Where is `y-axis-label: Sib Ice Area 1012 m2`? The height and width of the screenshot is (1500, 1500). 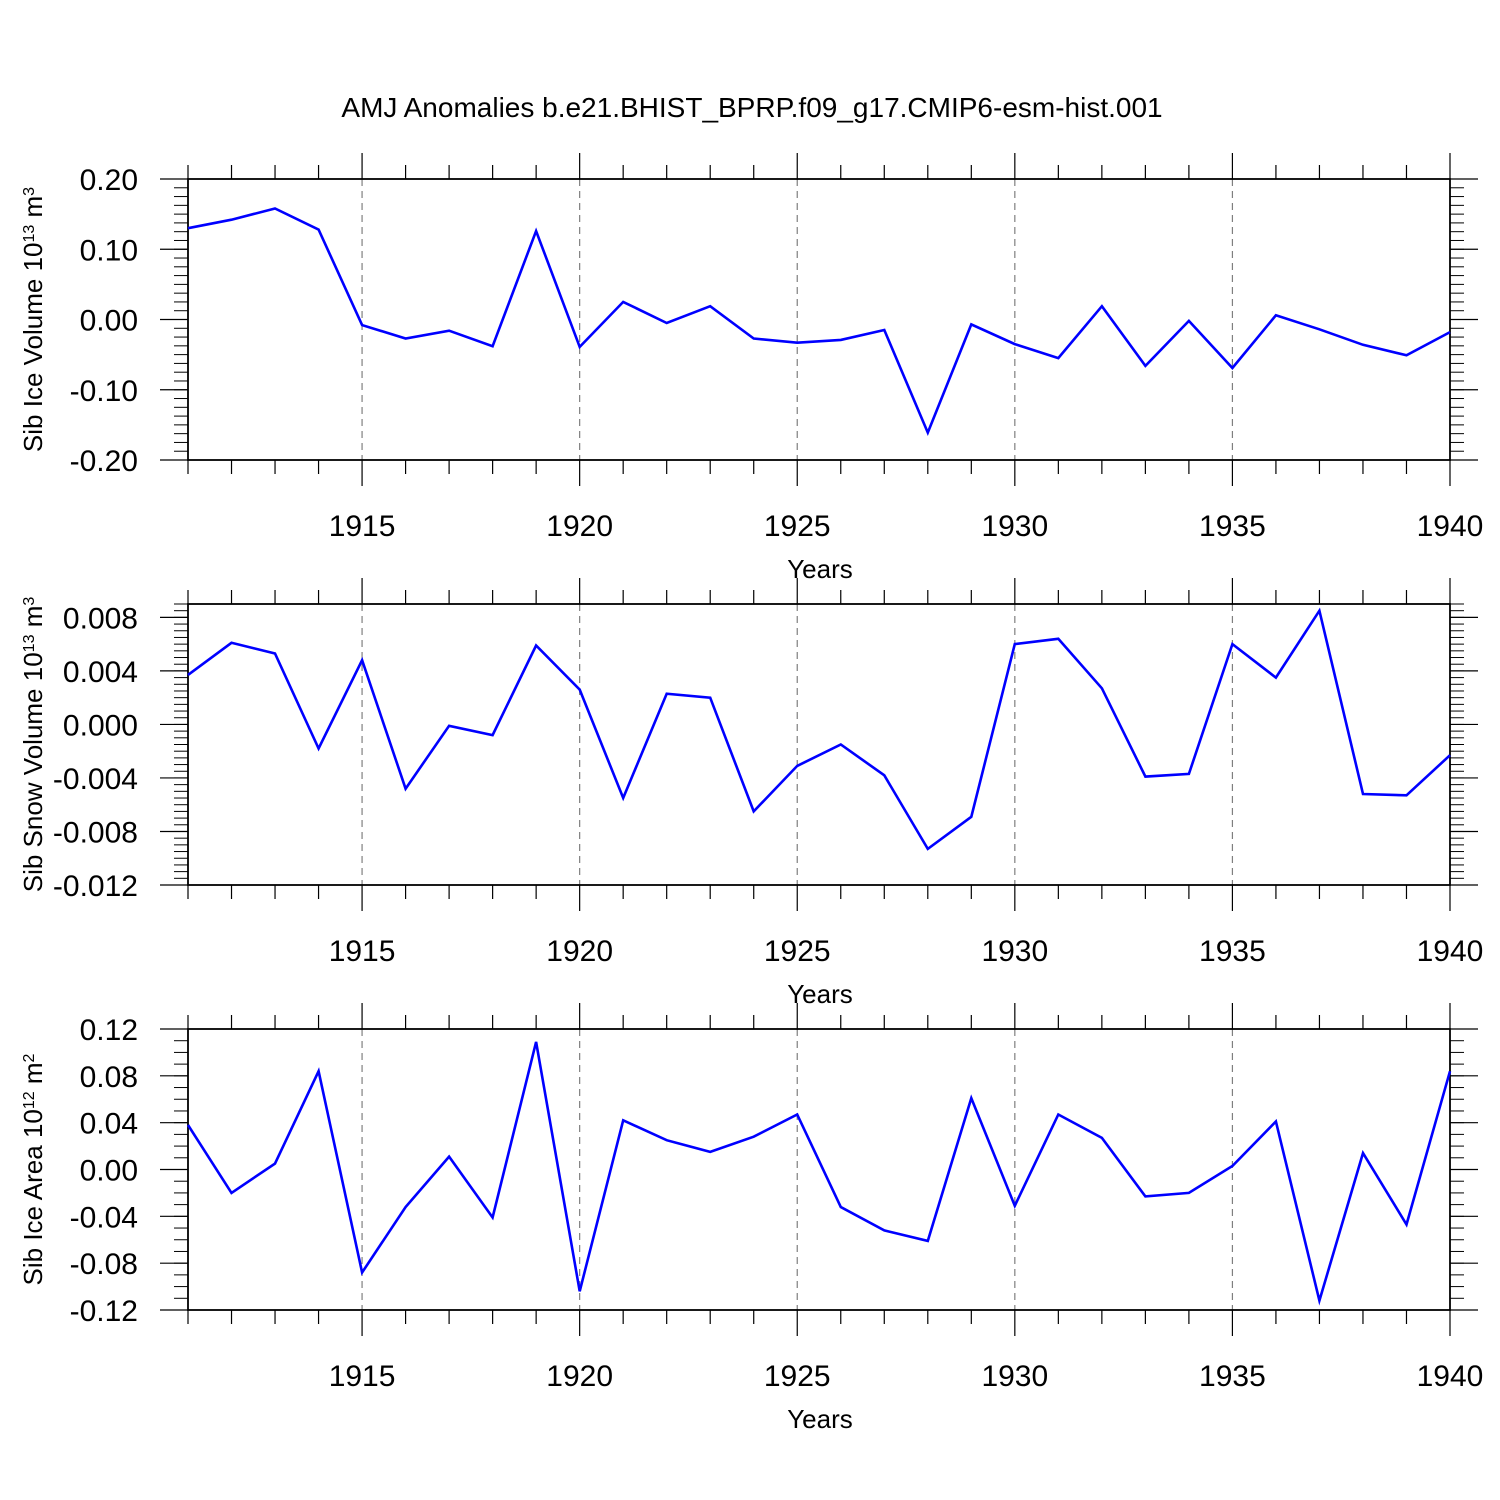
y-axis-label: Sib Ice Area 1012 m2 is located at coordinates (33, 1169).